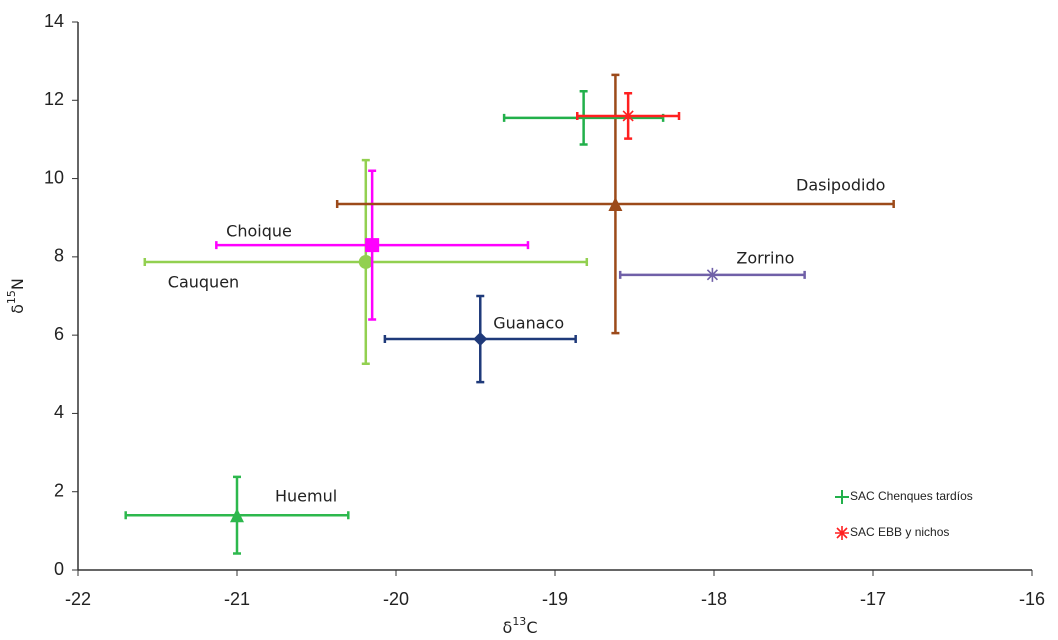 The width and height of the screenshot is (1058, 640). I want to click on y-tick-label: 4, so click(59, 412).